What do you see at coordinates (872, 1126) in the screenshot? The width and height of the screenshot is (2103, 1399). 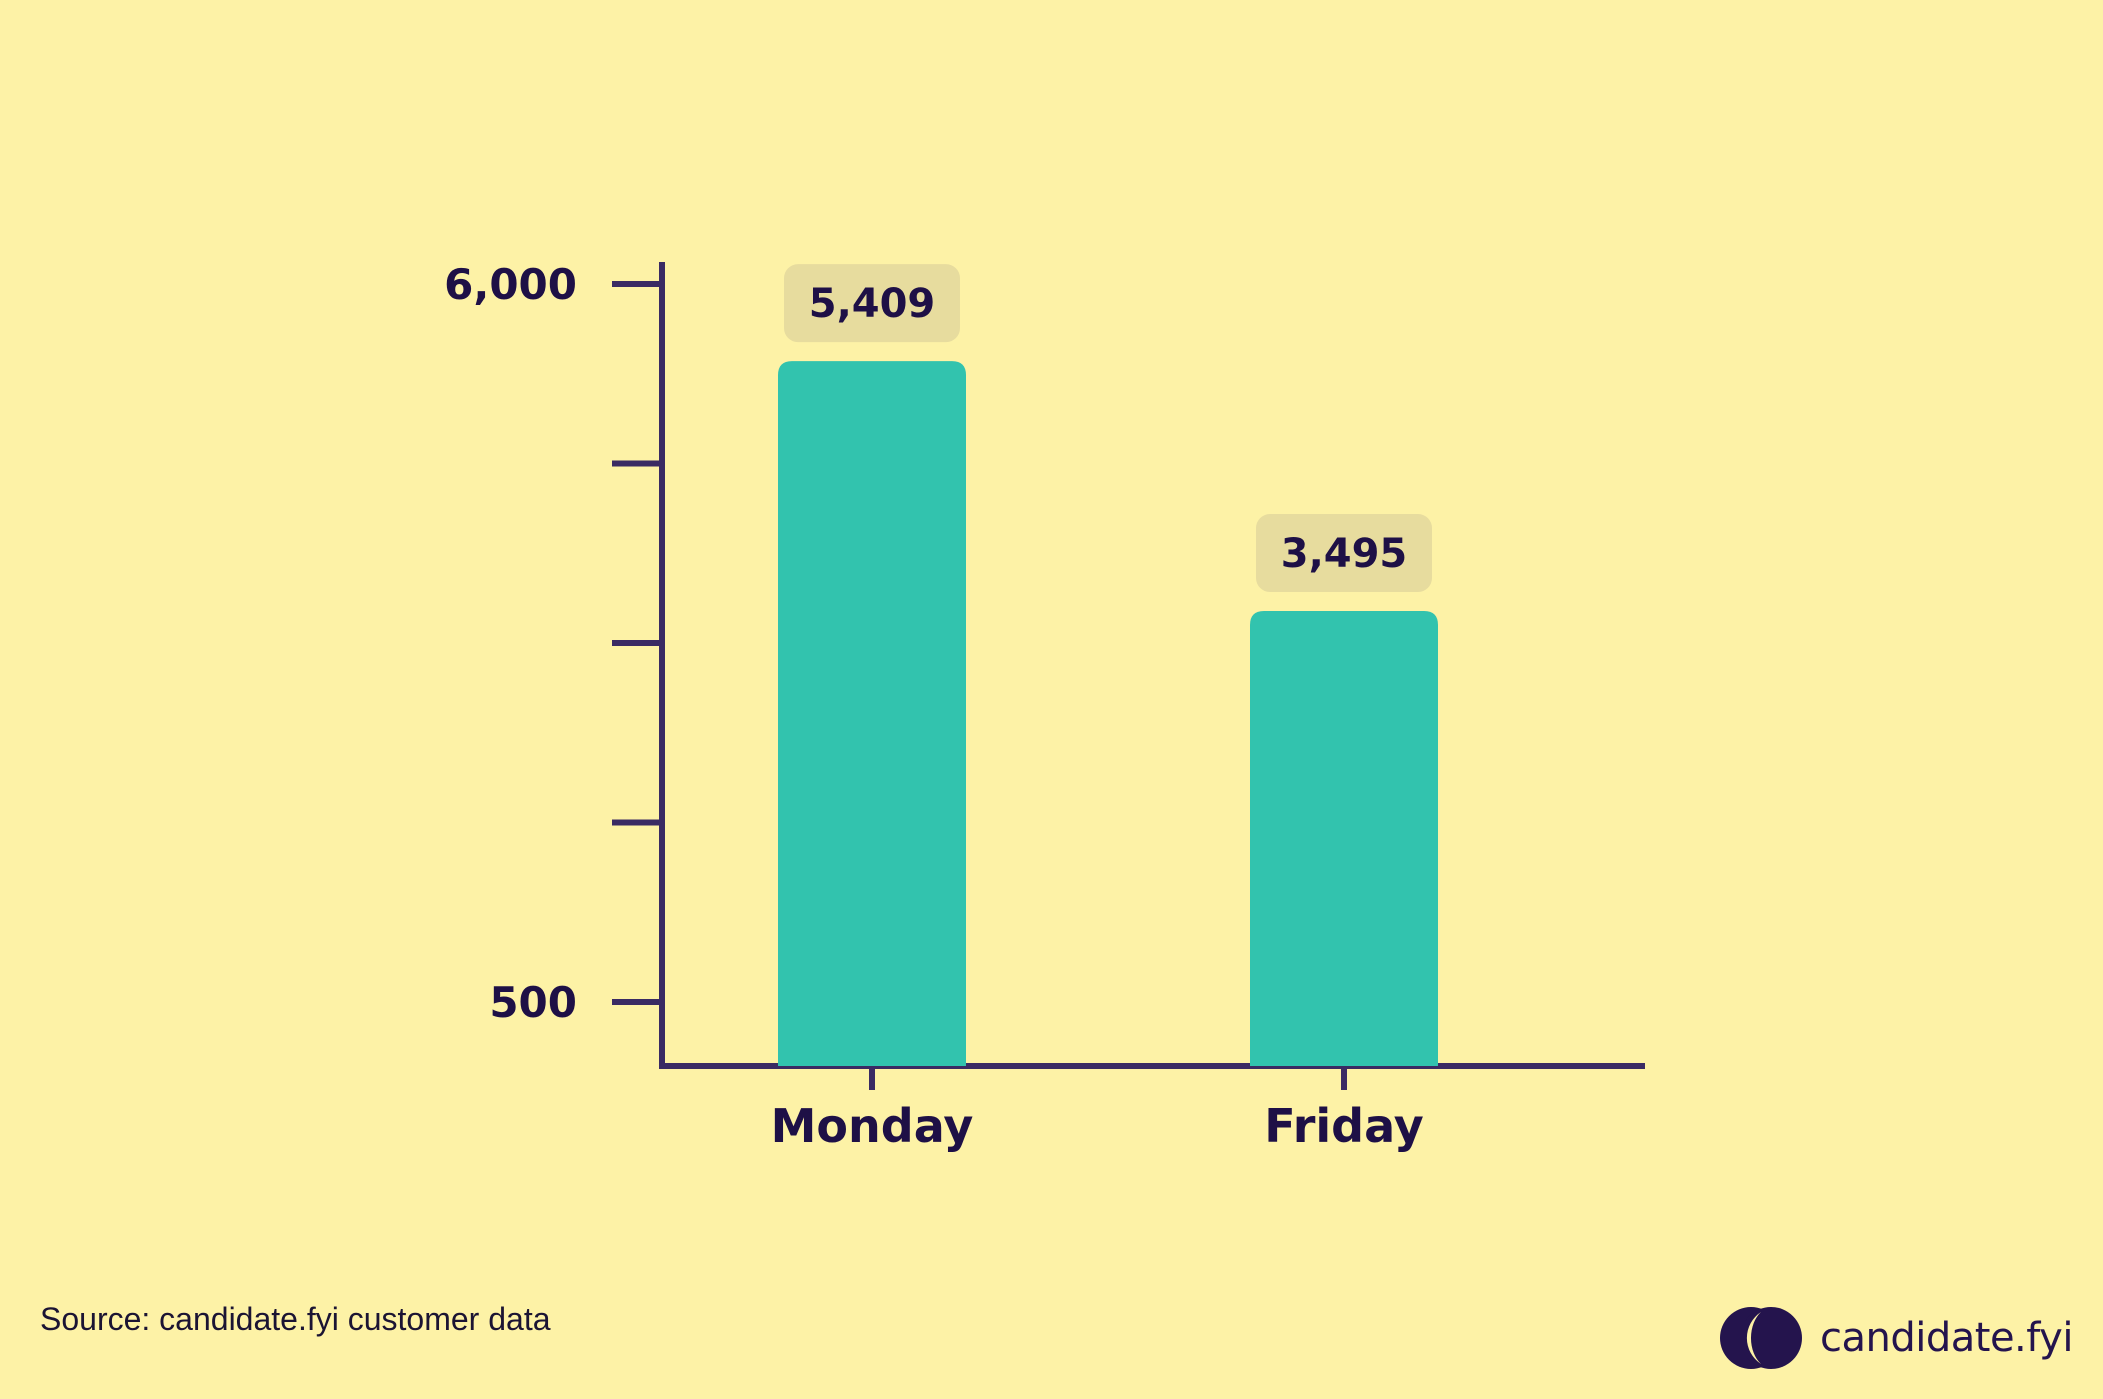 I see `x-tick-label: Monday` at bounding box center [872, 1126].